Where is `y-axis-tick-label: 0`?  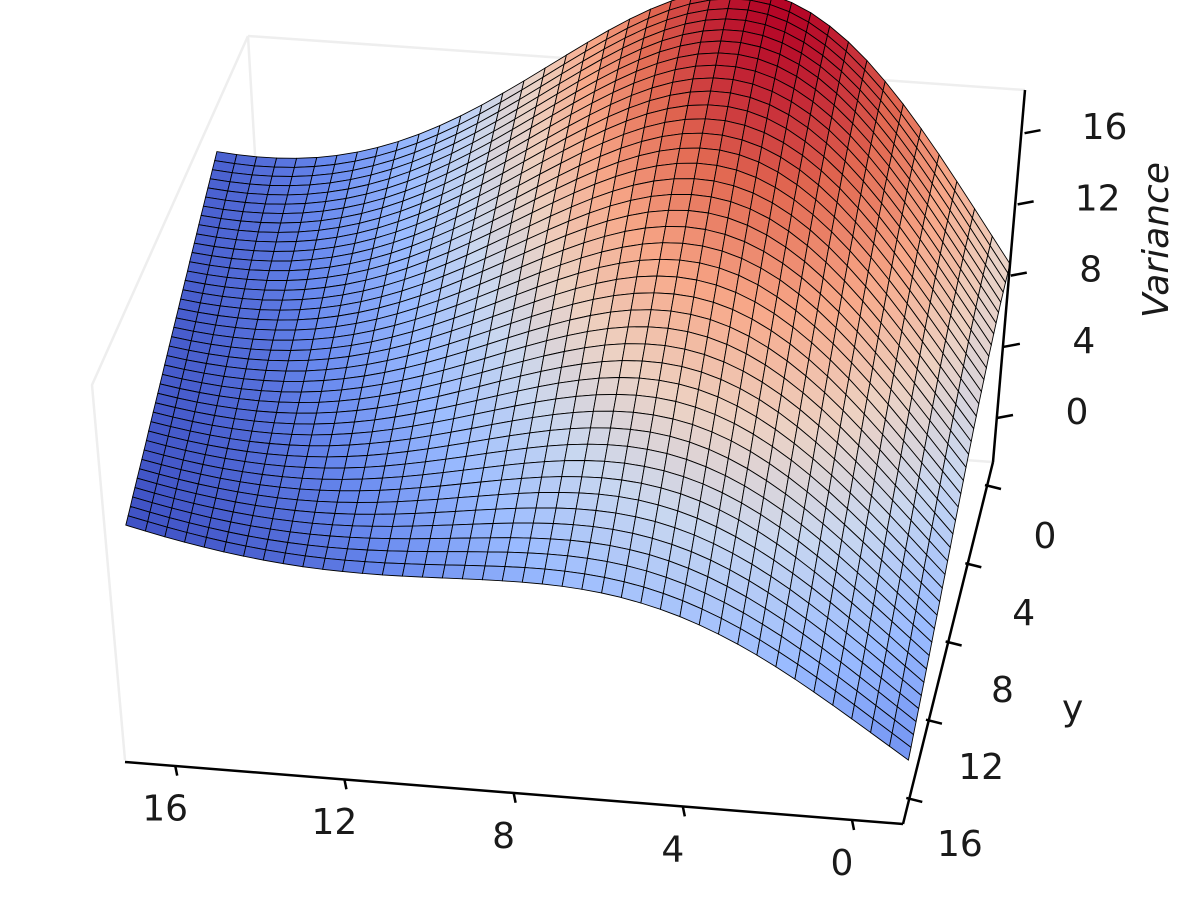
y-axis-tick-label: 0 is located at coordinates (1045, 536).